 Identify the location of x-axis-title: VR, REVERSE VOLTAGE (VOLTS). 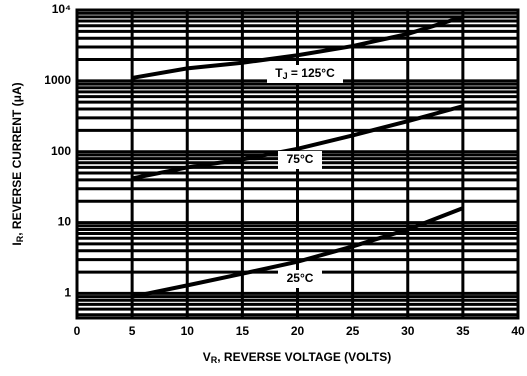
(297, 357).